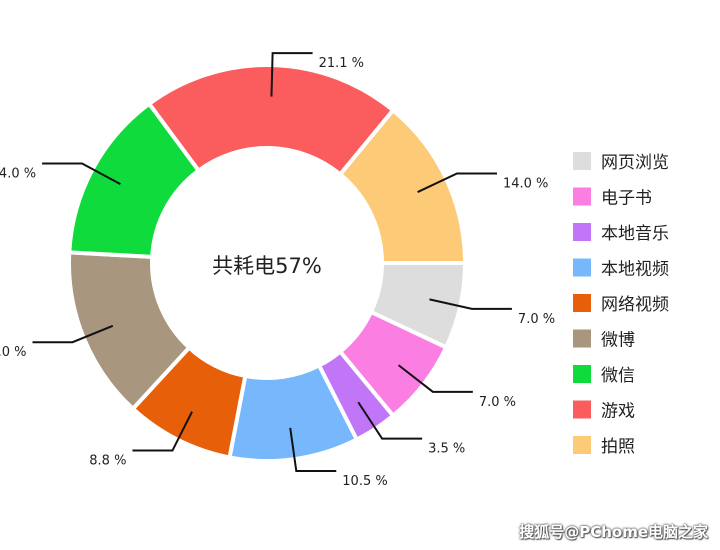 The height and width of the screenshot is (550, 720). I want to click on value-label-6: 14.0 %, so click(18, 173).